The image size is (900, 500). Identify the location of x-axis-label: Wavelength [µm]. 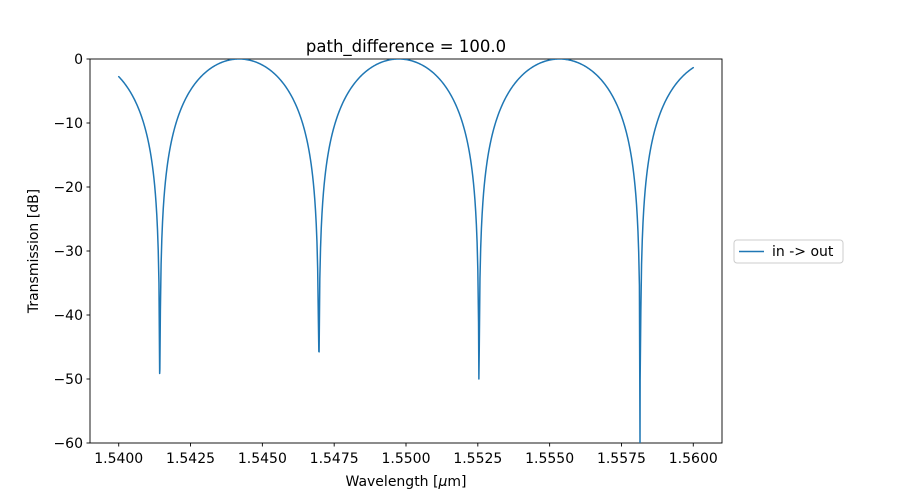
(406, 482).